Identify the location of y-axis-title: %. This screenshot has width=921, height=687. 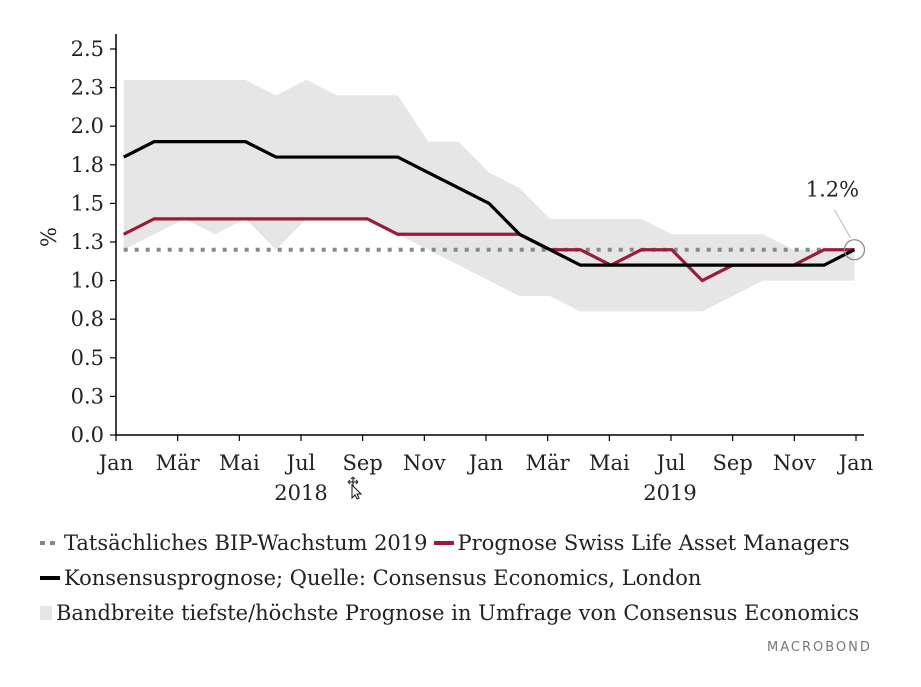
(49, 237).